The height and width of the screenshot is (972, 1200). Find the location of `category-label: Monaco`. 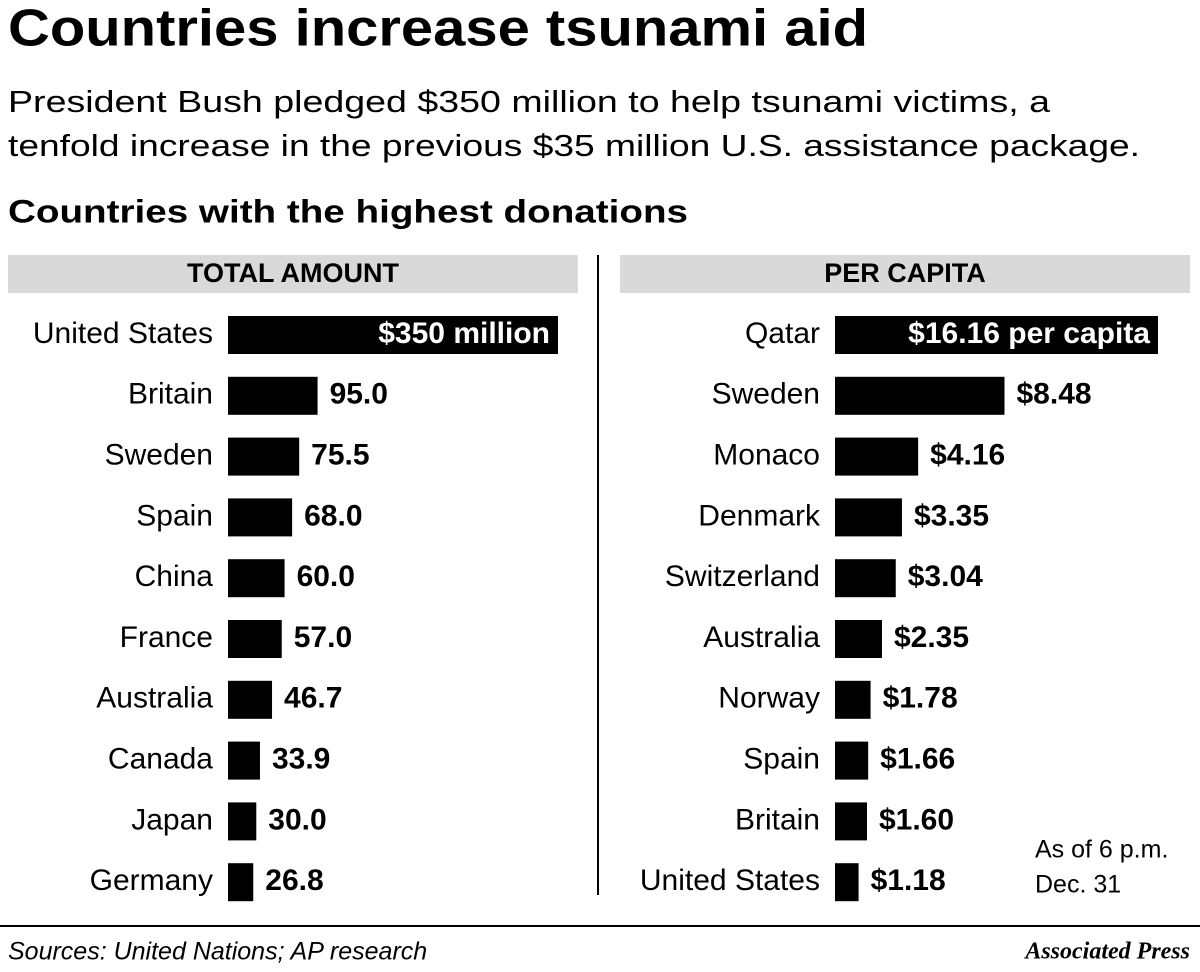

category-label: Monaco is located at coordinates (766, 455).